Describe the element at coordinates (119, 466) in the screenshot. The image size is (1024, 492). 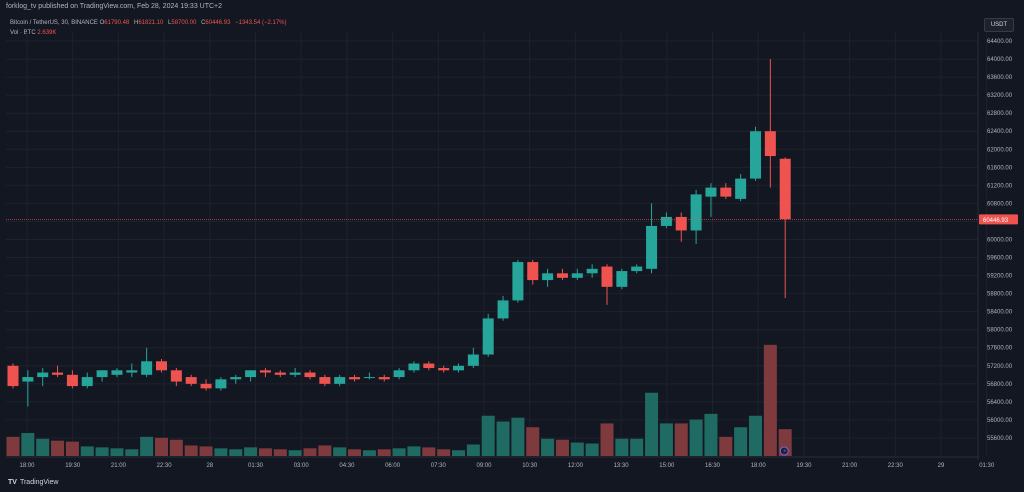
I see `x-tick-label: 21:00` at that location.